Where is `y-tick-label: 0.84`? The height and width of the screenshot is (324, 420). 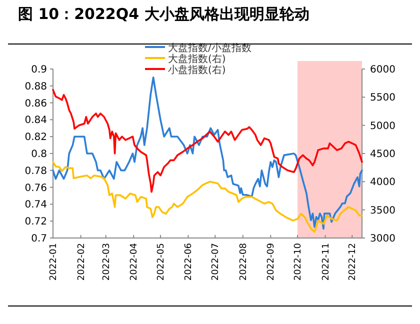 y-tick-label: 0.84 is located at coordinates (35, 120).